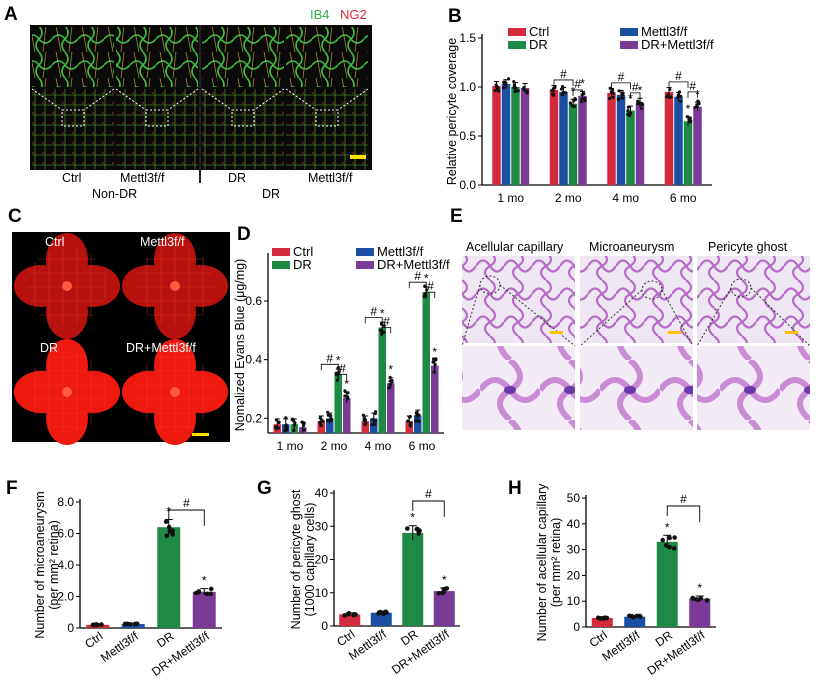  I want to click on x-tick-label: Ctrl, so click(93, 640).